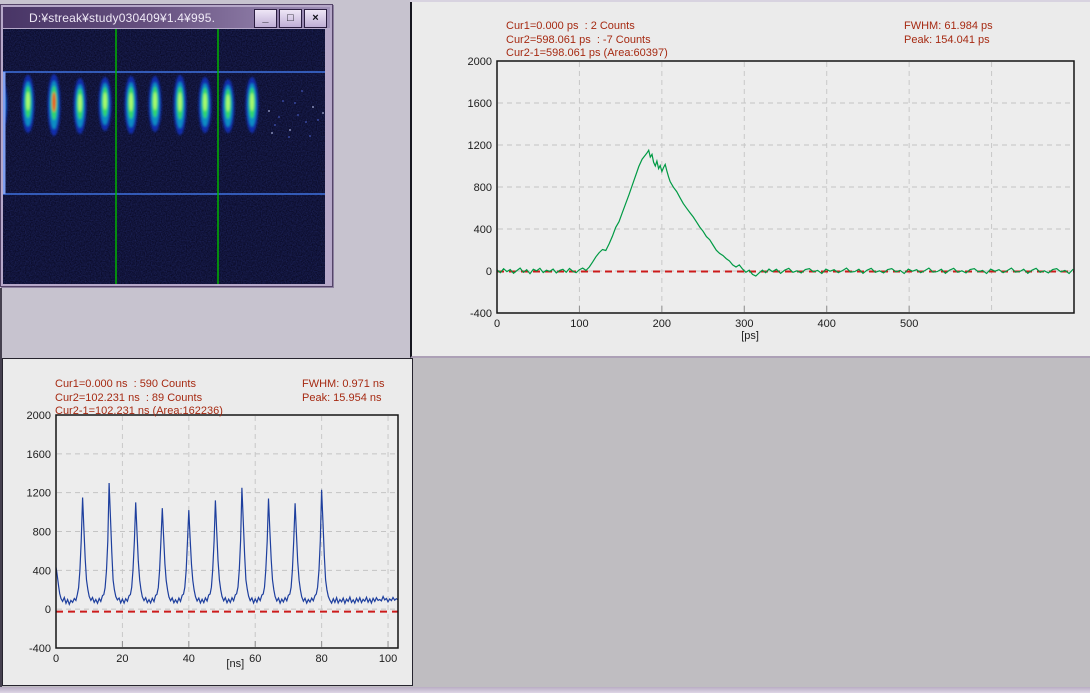 Image resolution: width=1090 pixels, height=693 pixels. I want to click on streak-image-window: D:¥streak¥study030409¥1.4¥995. _ □ ×, so click(166, 145).